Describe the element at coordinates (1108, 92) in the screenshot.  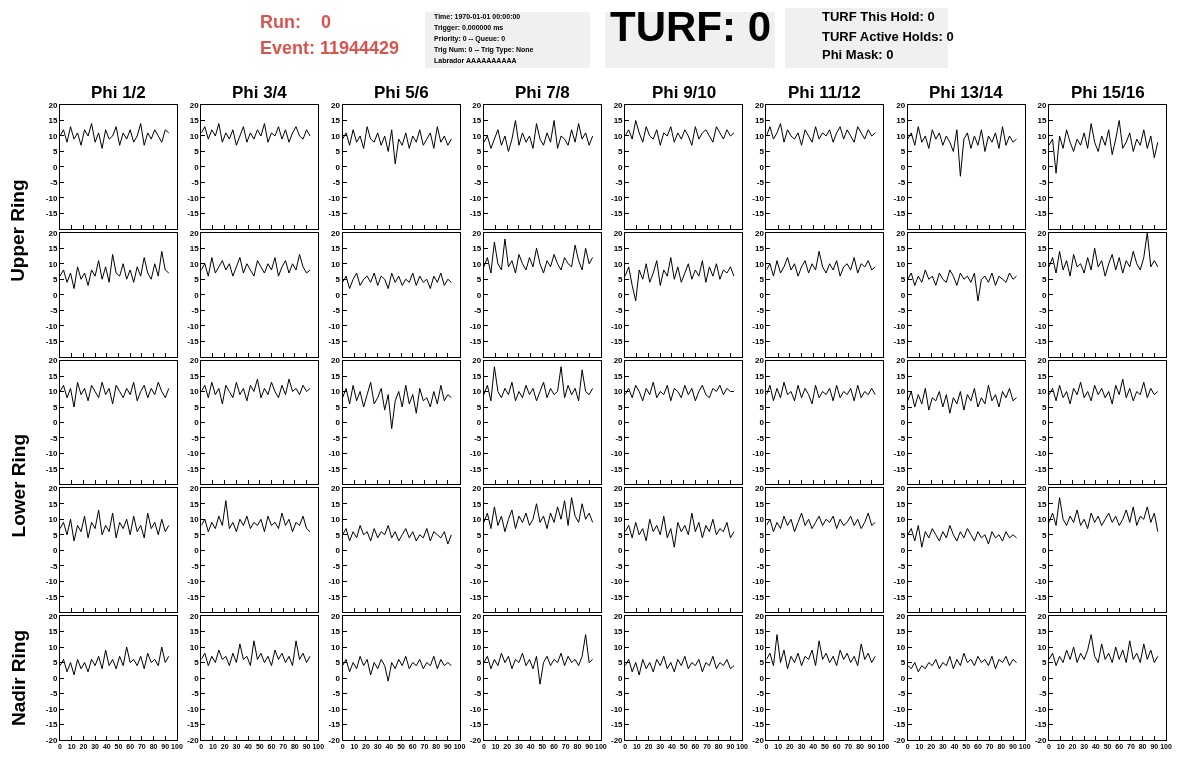
I see `chart-title: Phi 15/16` at that location.